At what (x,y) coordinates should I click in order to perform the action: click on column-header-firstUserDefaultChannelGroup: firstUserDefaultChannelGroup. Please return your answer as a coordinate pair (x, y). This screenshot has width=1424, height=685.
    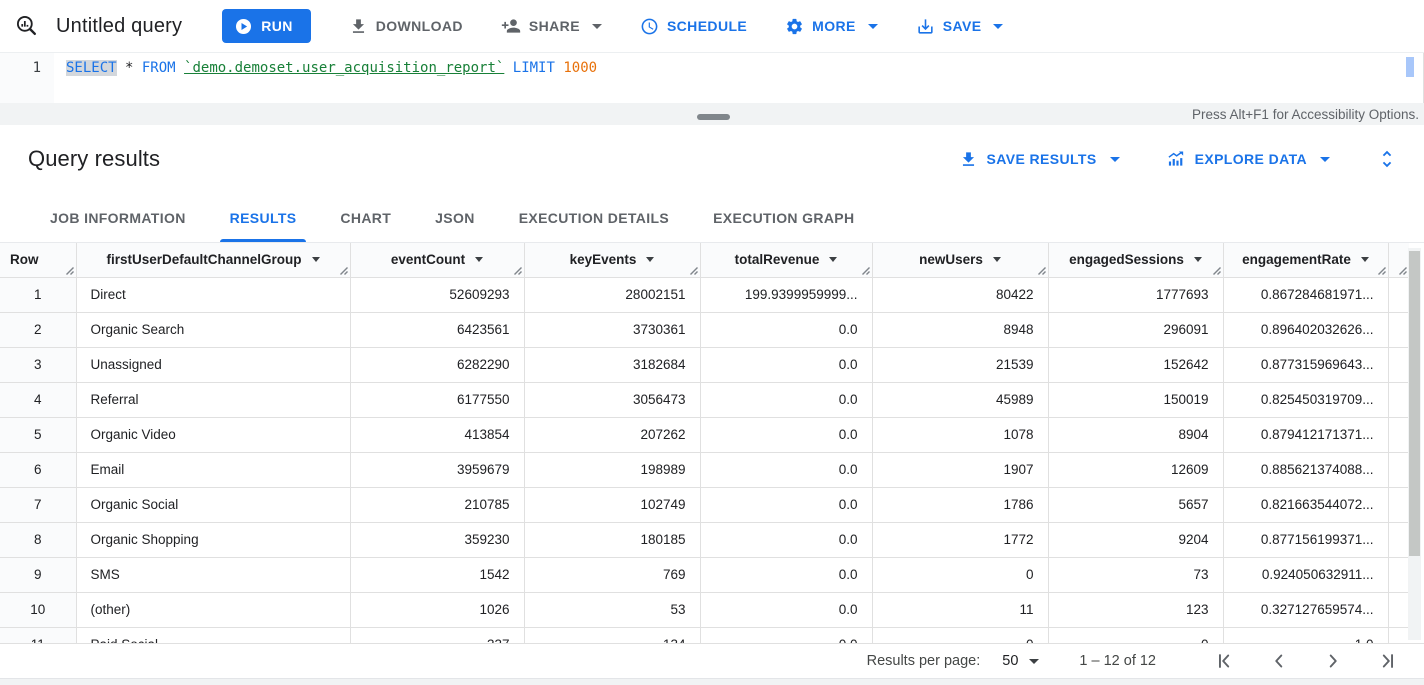
    Looking at the image, I should click on (213, 260).